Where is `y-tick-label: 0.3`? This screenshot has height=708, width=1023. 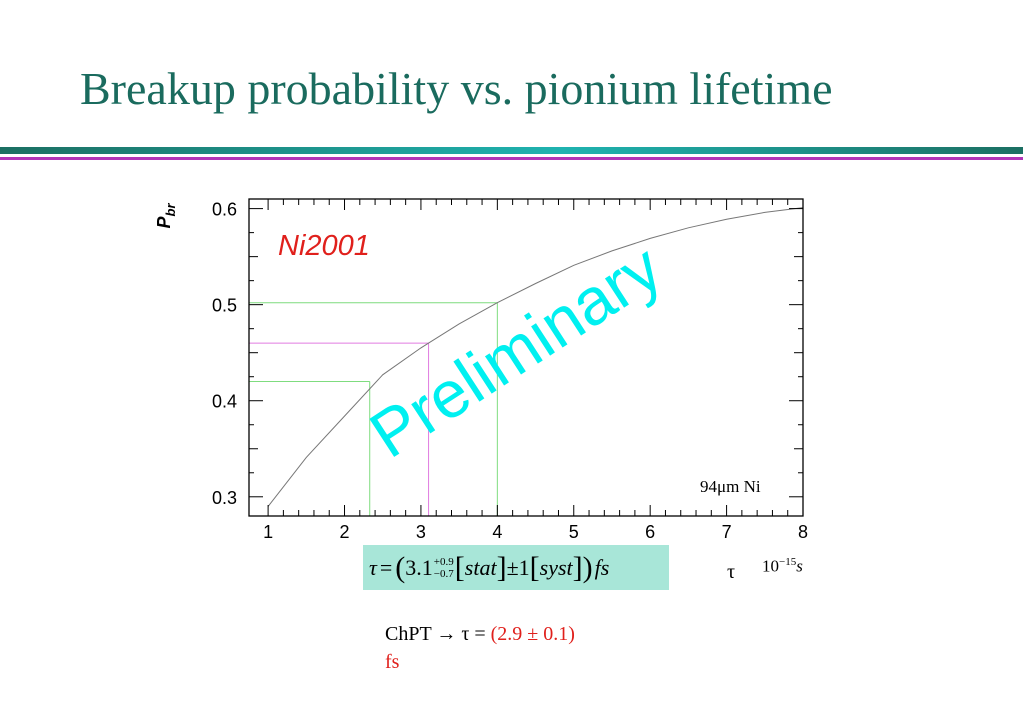 y-tick-label: 0.3 is located at coordinates (224, 498).